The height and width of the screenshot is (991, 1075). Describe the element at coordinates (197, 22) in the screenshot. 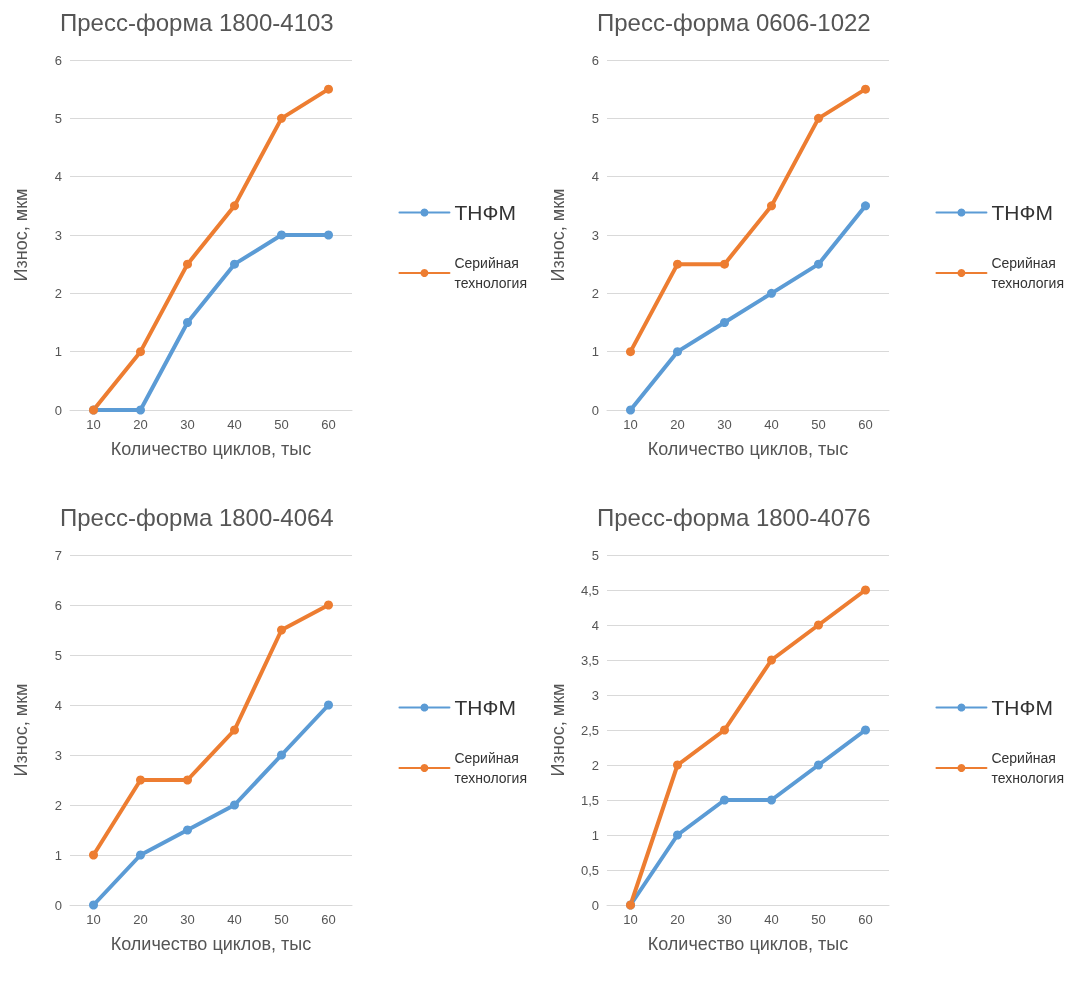

I see `chart-title: Пресс-форма 1800-4103` at that location.